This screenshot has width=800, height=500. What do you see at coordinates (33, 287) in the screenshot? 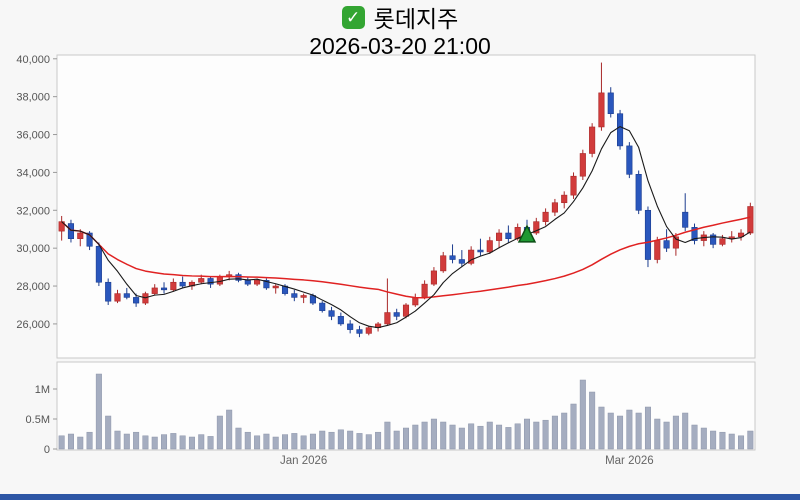
I see `price-axis-label: 28,000` at bounding box center [33, 287].